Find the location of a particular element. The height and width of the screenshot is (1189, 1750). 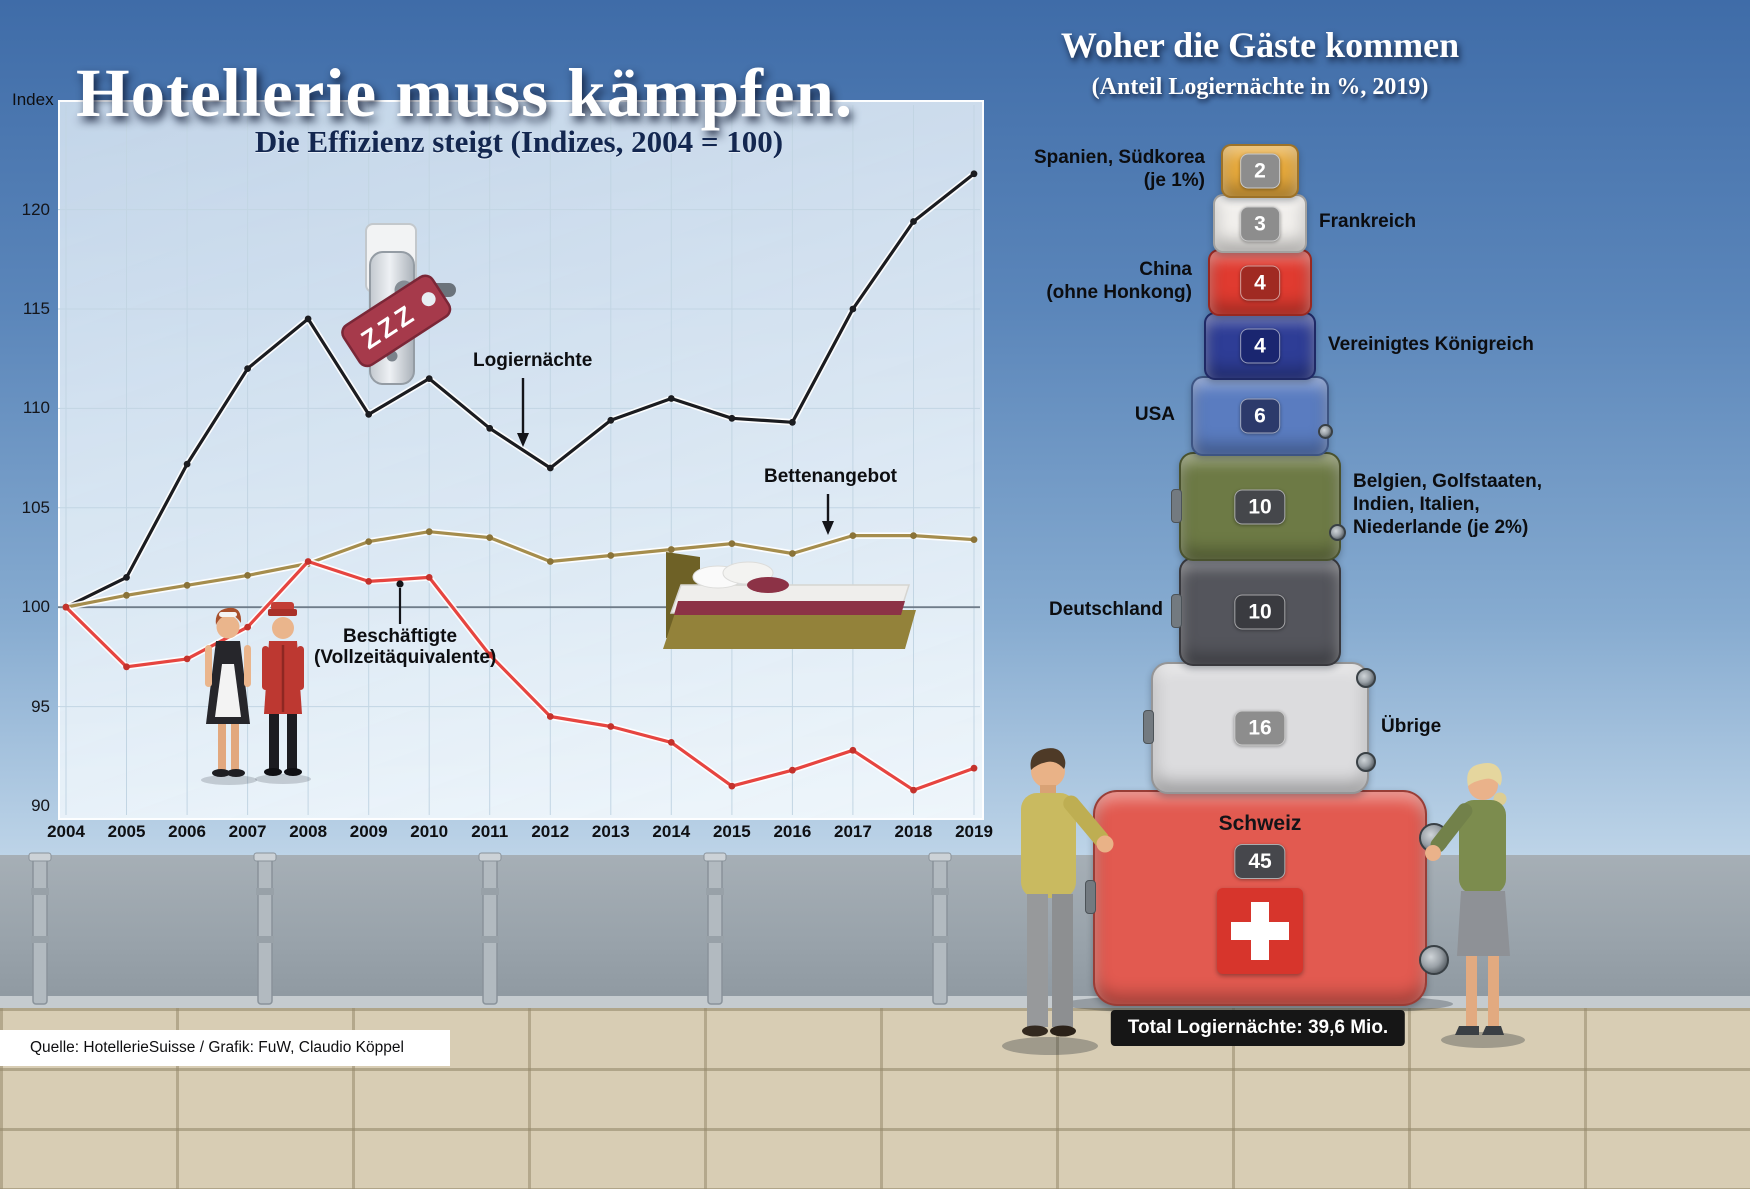

suitcase-value-badge: 6 is located at coordinates (1260, 416).